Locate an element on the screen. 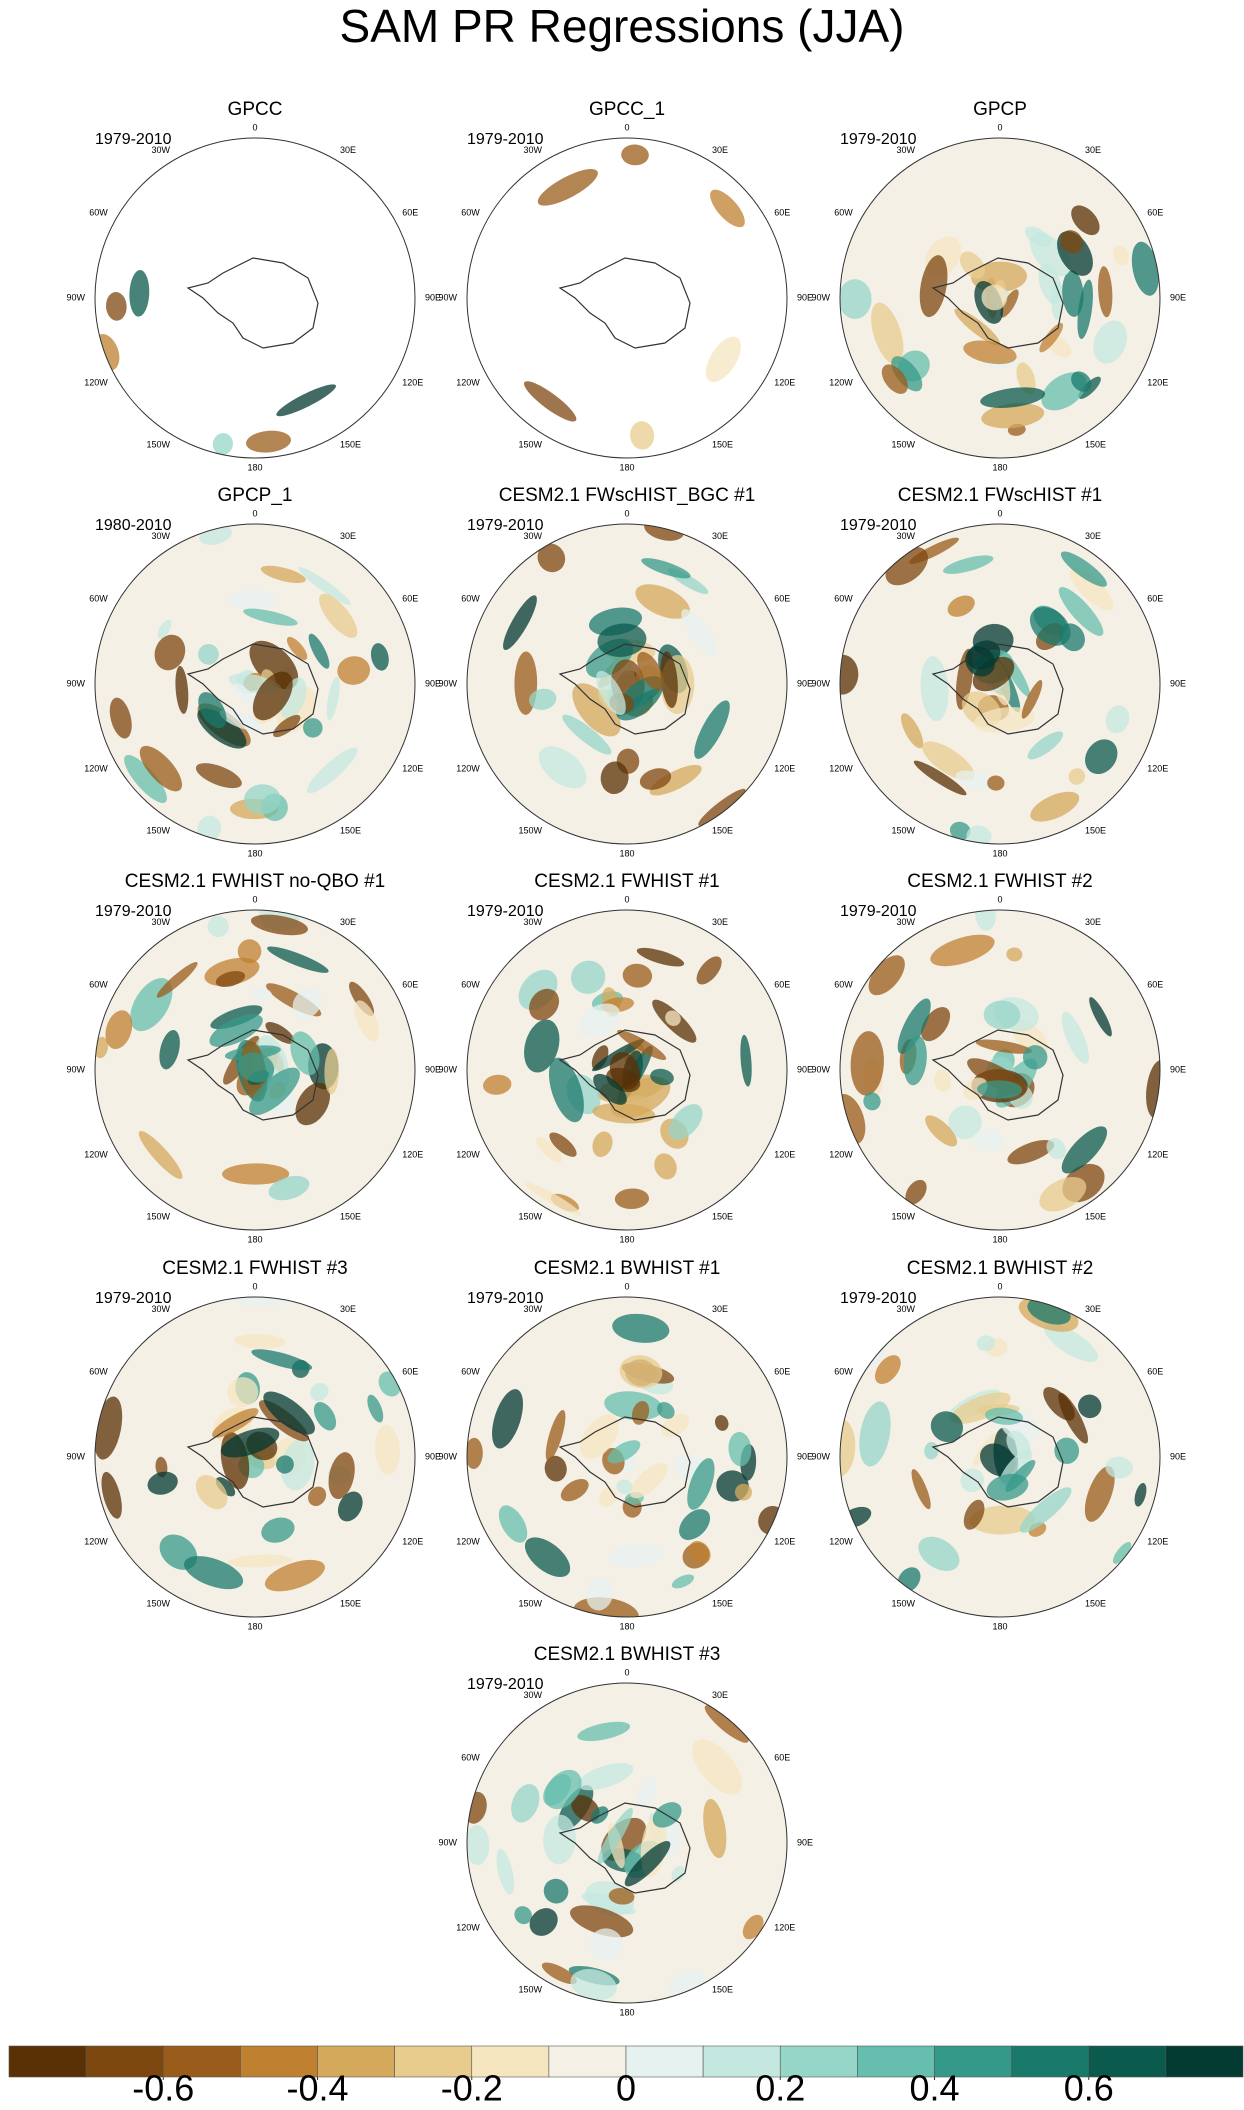 This screenshot has width=1244, height=2110. panel-title: CESM2.1 FWHIST no-QBO #1 is located at coordinates (255, 881).